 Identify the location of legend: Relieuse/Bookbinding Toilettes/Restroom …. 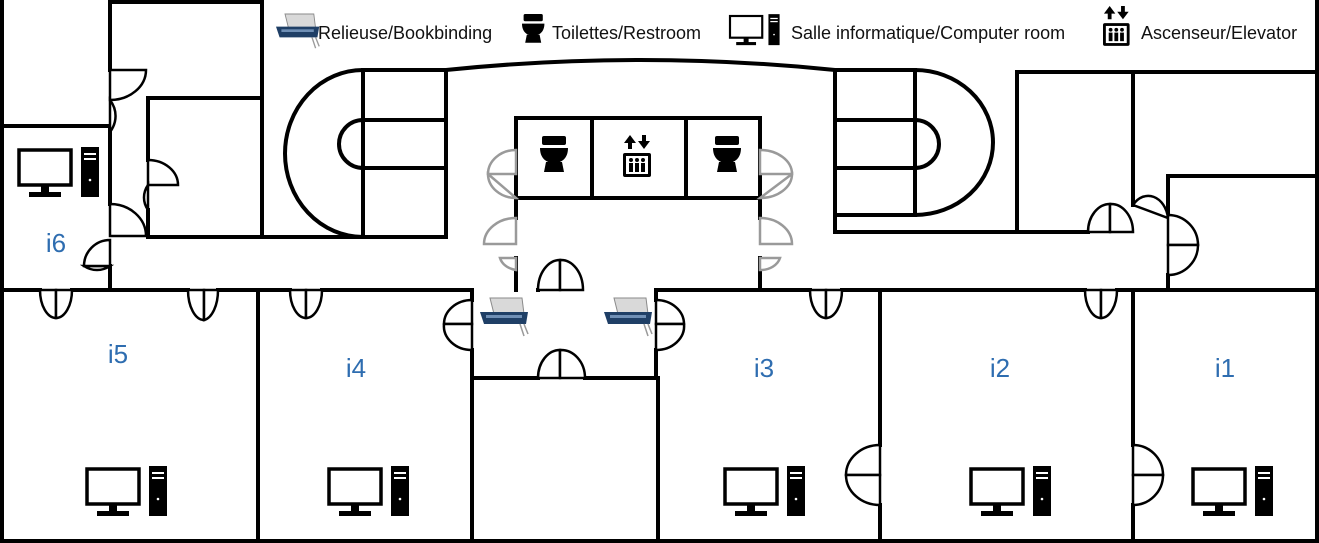
(786, 27).